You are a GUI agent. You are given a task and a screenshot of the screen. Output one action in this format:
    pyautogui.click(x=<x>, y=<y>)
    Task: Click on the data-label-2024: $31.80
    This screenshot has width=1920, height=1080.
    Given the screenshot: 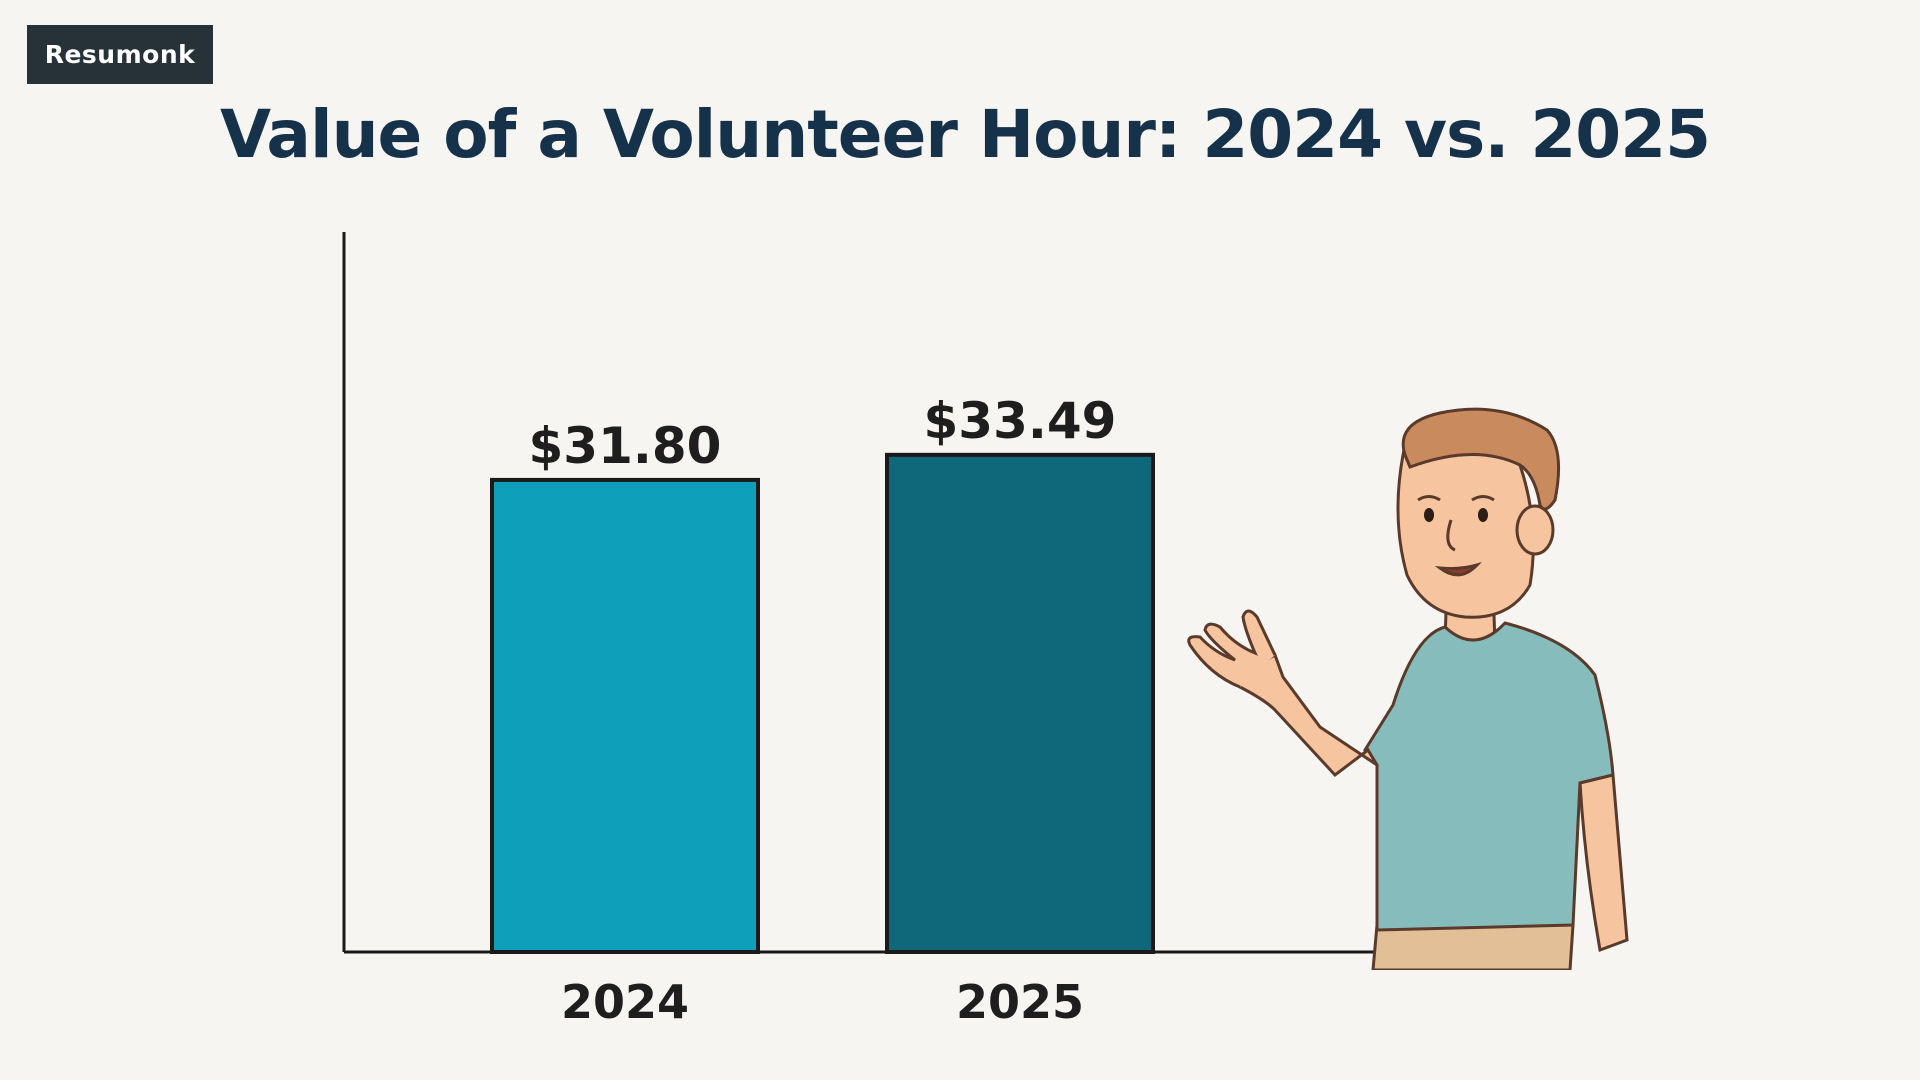 What is the action you would take?
    pyautogui.click(x=625, y=446)
    